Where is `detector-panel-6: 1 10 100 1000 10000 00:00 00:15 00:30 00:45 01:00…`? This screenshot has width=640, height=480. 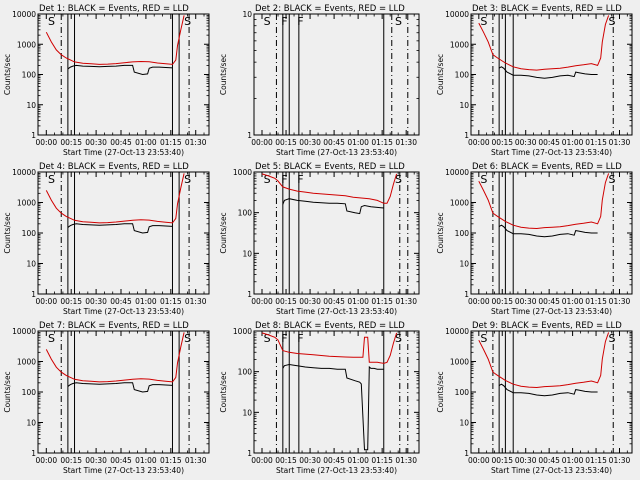
detector-panel-6: 1 10 100 1000 10000 00:00 00:15 00:30 00:45 01:00… is located at coordinates (534, 239).